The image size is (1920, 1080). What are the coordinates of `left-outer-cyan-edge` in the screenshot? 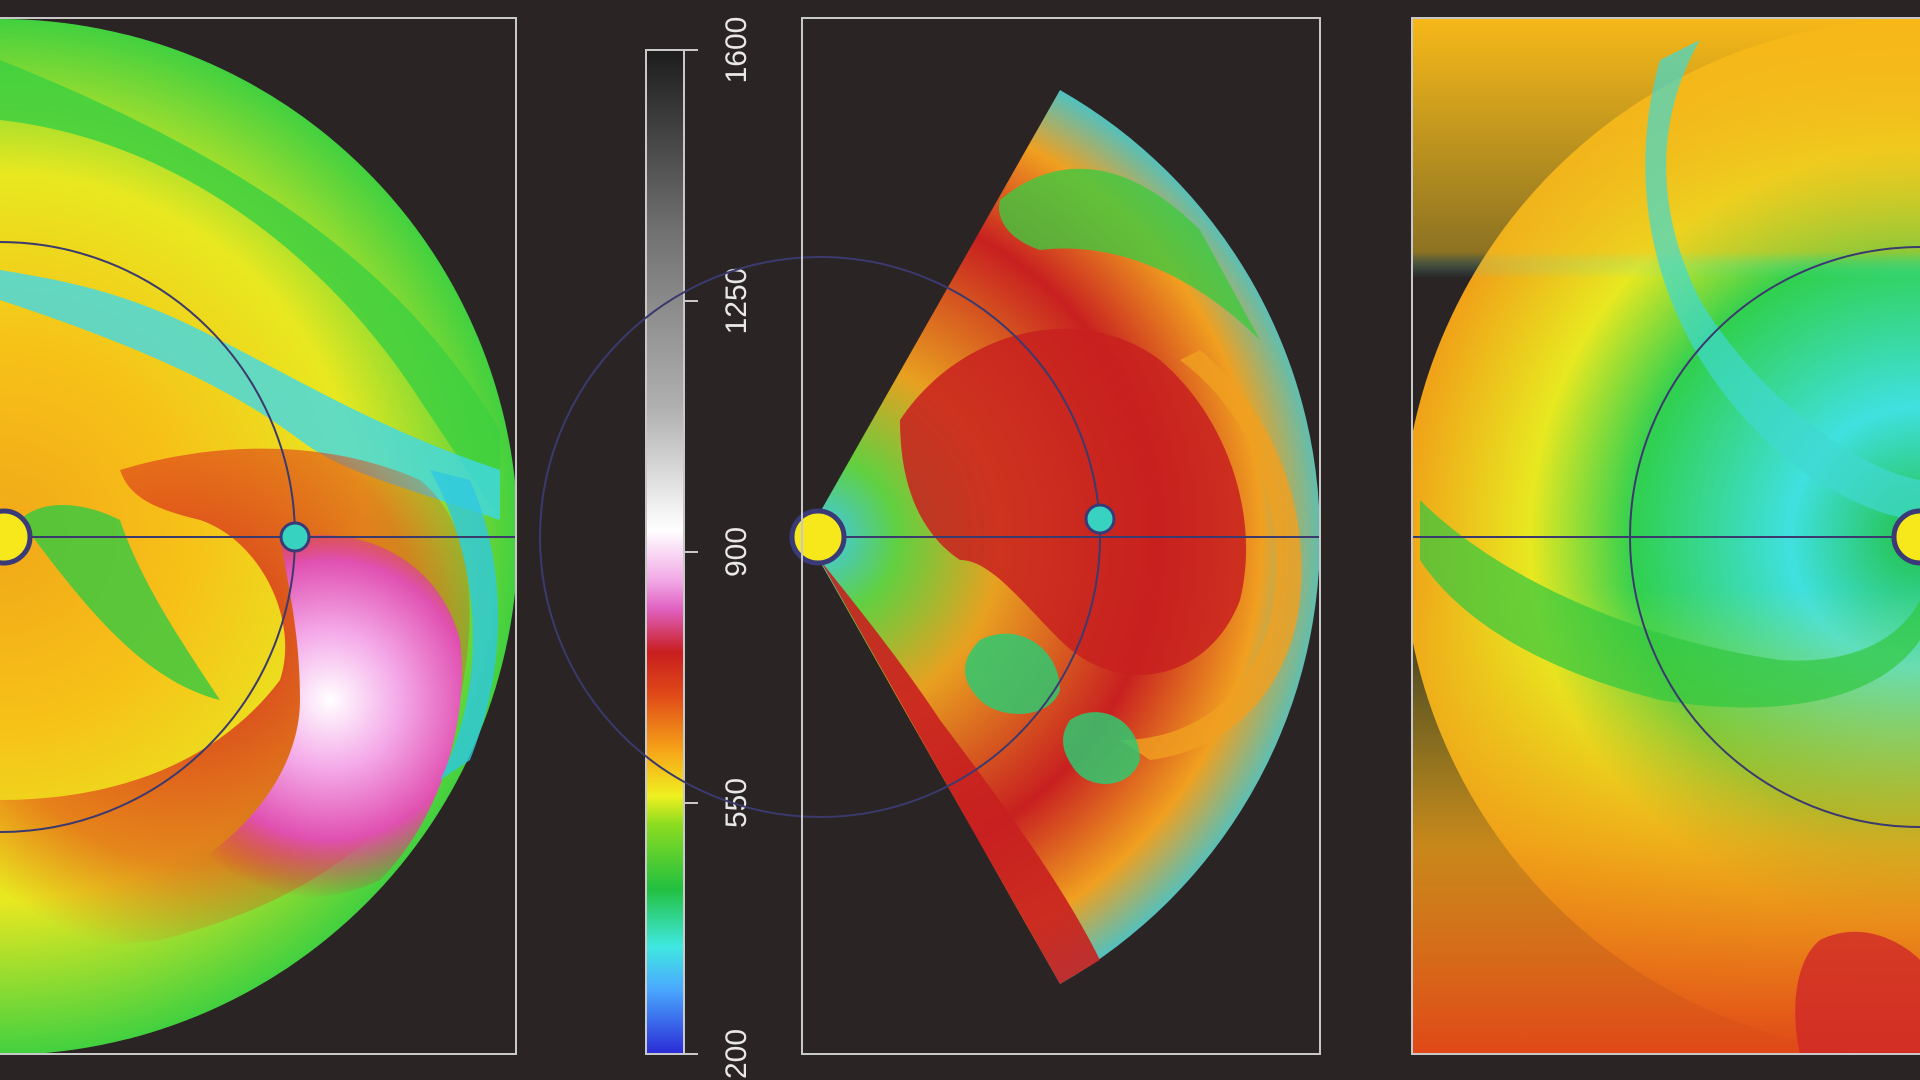 It's located at (464, 625).